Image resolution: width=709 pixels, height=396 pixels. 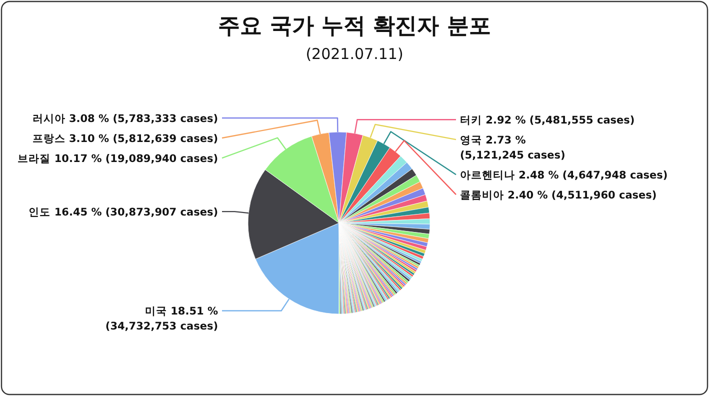 What do you see at coordinates (123, 212) in the screenshot?
I see `slice-label: 인도 16.45 % (30,873,907 cases)` at bounding box center [123, 212].